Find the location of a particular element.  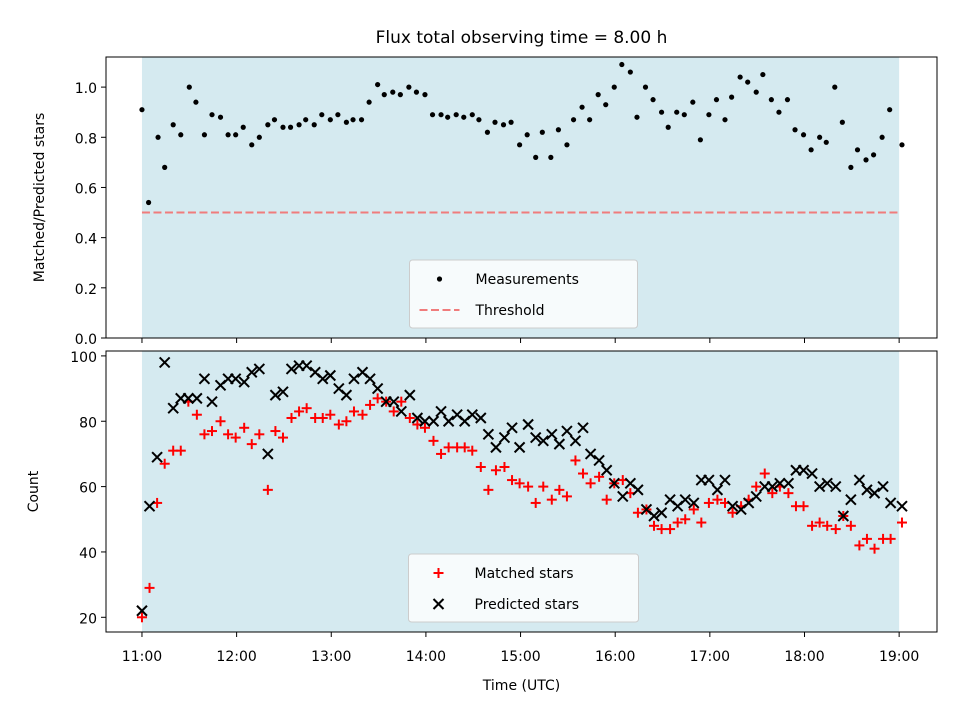

legend-entry: Threshold is located at coordinates (482, 311).